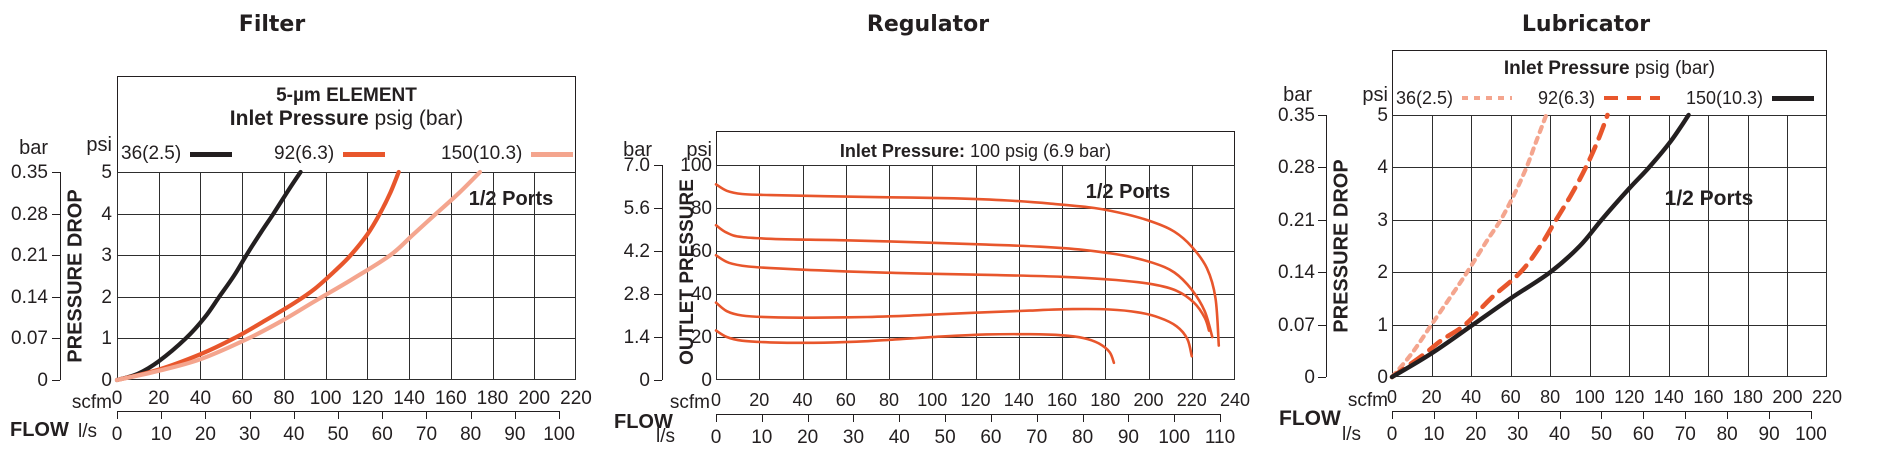 The image size is (1897, 464). Describe the element at coordinates (701, 294) in the screenshot. I see `psi-tick-label: 40` at that location.